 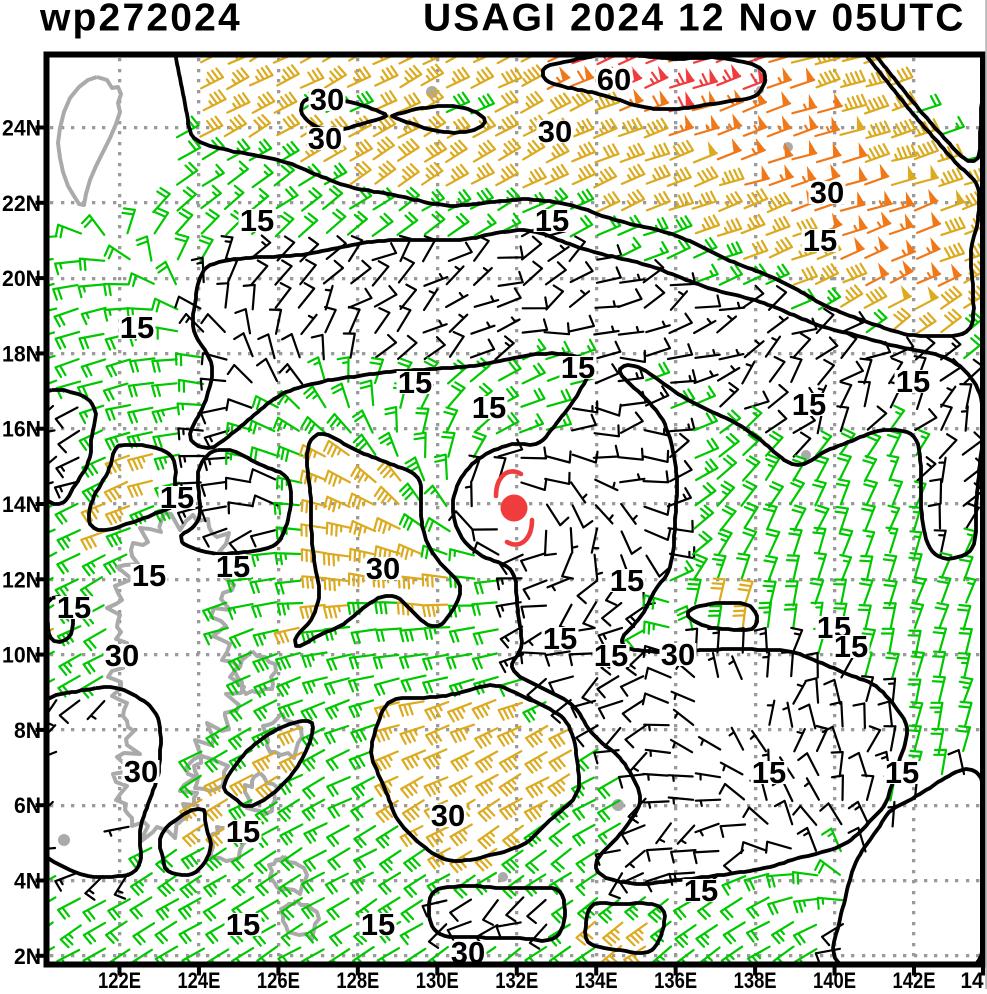 What do you see at coordinates (357, 978) in the screenshot?
I see `svg-text: 128E` at bounding box center [357, 978].